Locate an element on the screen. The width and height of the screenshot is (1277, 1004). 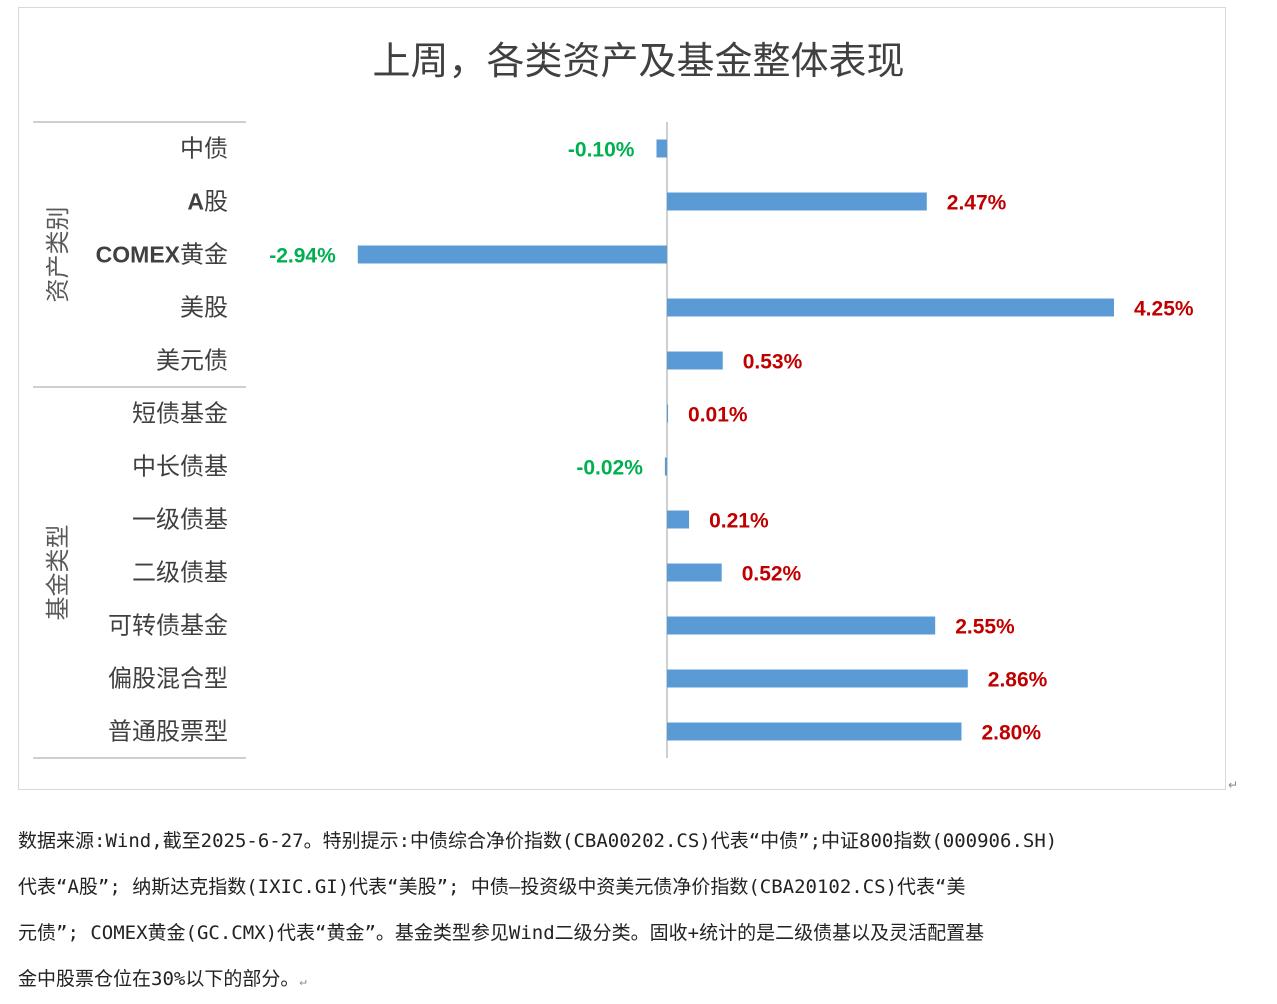
category-label: 短债基金 is located at coordinates (180, 414).